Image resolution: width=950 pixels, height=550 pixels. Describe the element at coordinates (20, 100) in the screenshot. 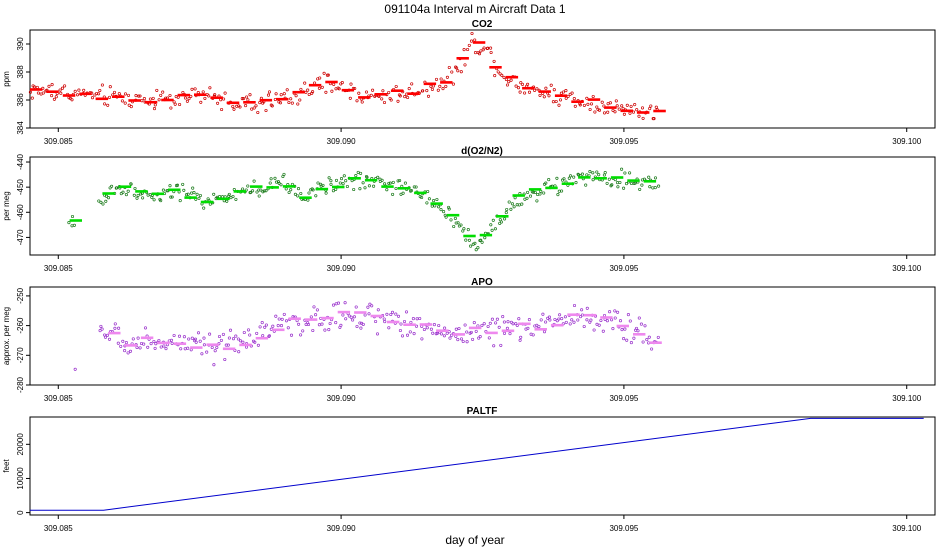

I see `y-tick-label: 386` at that location.